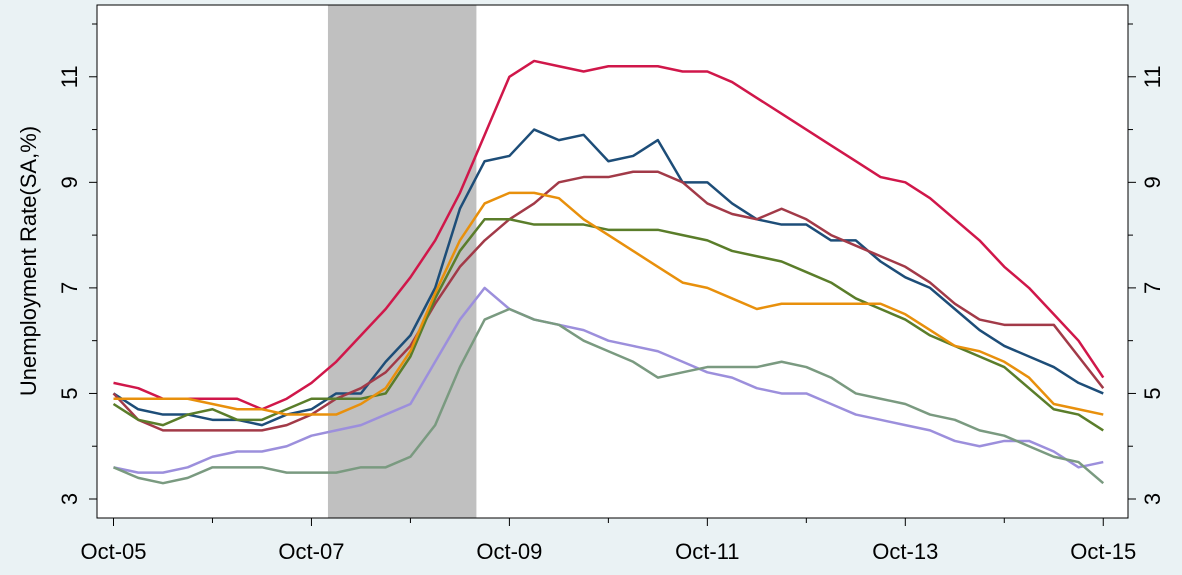 The height and width of the screenshot is (575, 1182). What do you see at coordinates (69, 288) in the screenshot?
I see `y-tick-label: 7` at bounding box center [69, 288].